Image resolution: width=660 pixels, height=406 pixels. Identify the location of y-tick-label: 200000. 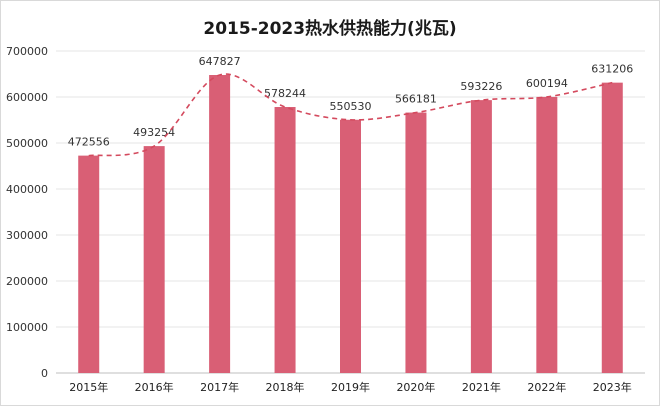
(27, 281).